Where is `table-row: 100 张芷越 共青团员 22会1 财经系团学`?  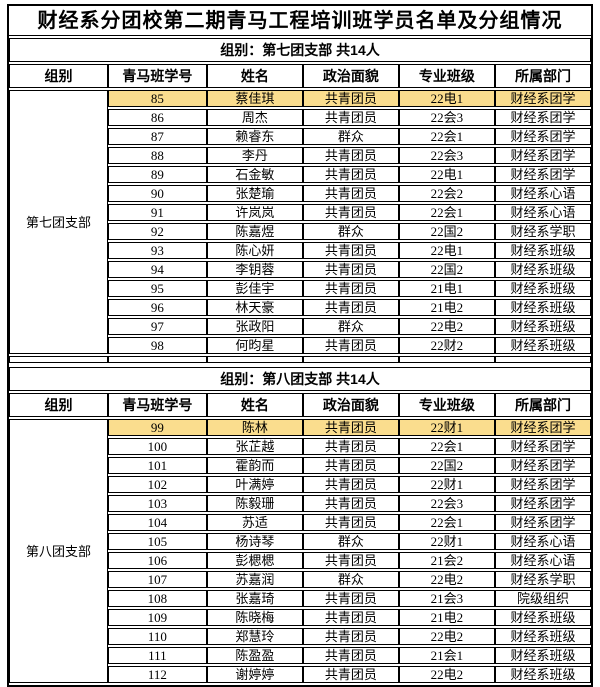 table-row: 100 张芷越 共青团员 22会1 财经系团学 is located at coordinates (300, 446).